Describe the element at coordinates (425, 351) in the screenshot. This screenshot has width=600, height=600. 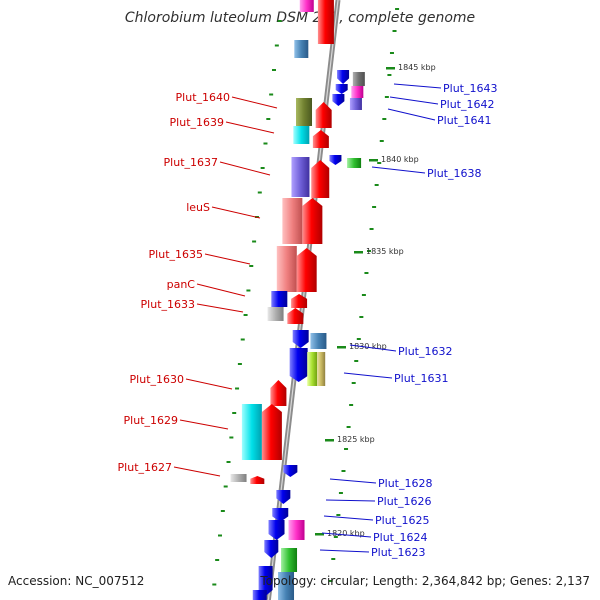
I see `gene-label: Plut_1632` at that location.